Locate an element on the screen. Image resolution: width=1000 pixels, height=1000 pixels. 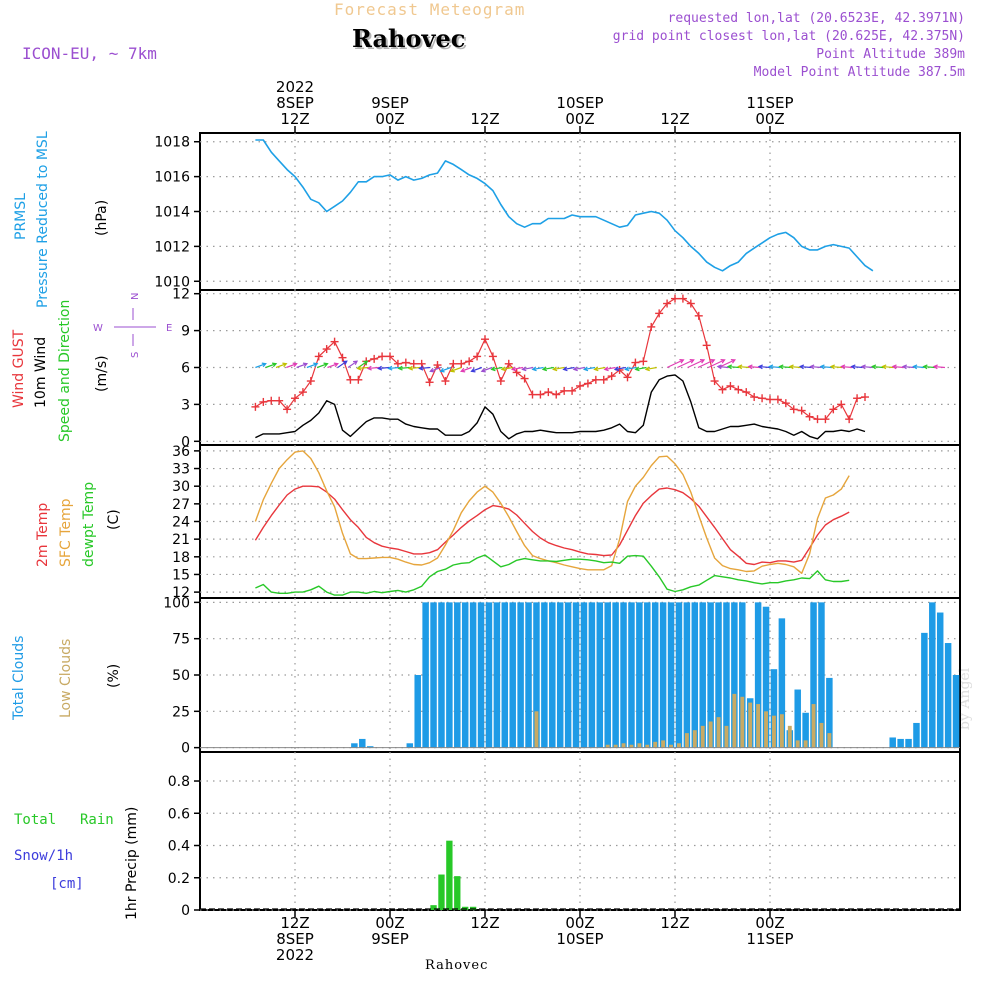
rain-bar is located at coordinates (449, 875).